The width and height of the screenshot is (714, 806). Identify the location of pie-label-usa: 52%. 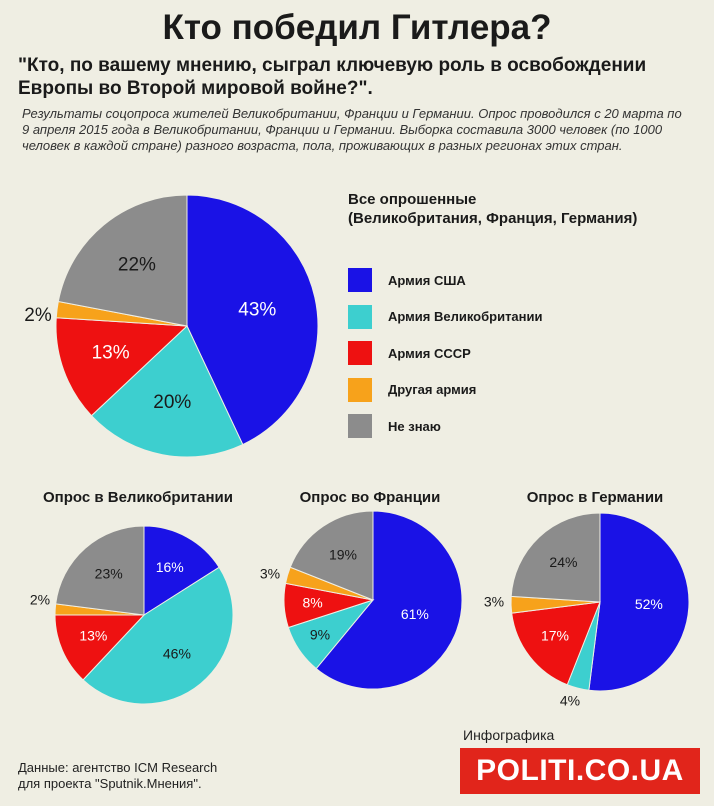
(649, 604).